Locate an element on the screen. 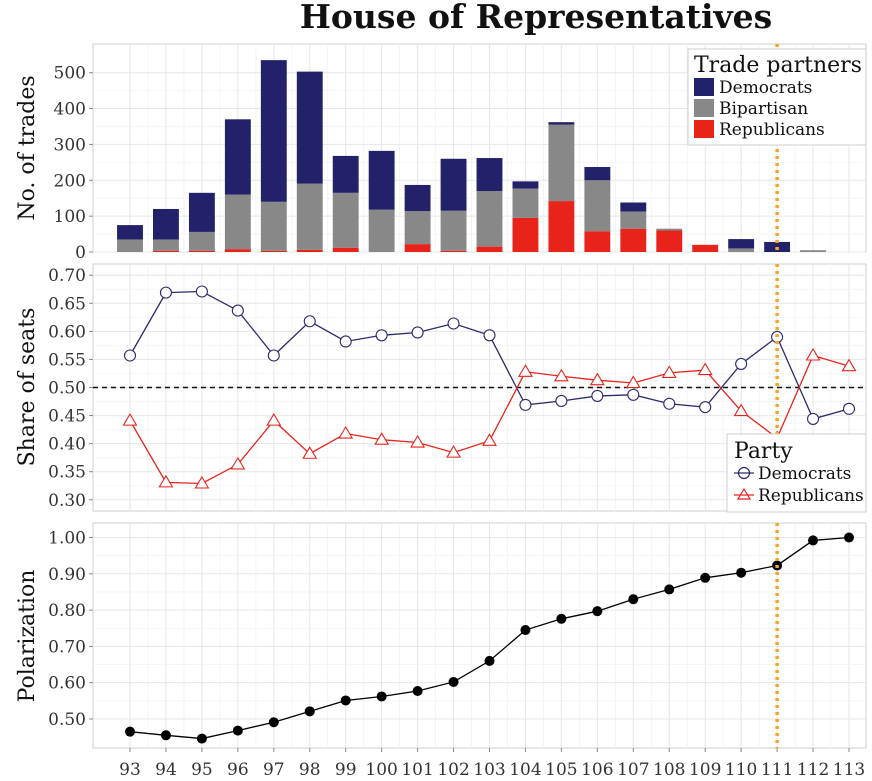 This screenshot has height=781, width=872. x-tick-label: 104 is located at coordinates (525, 770).